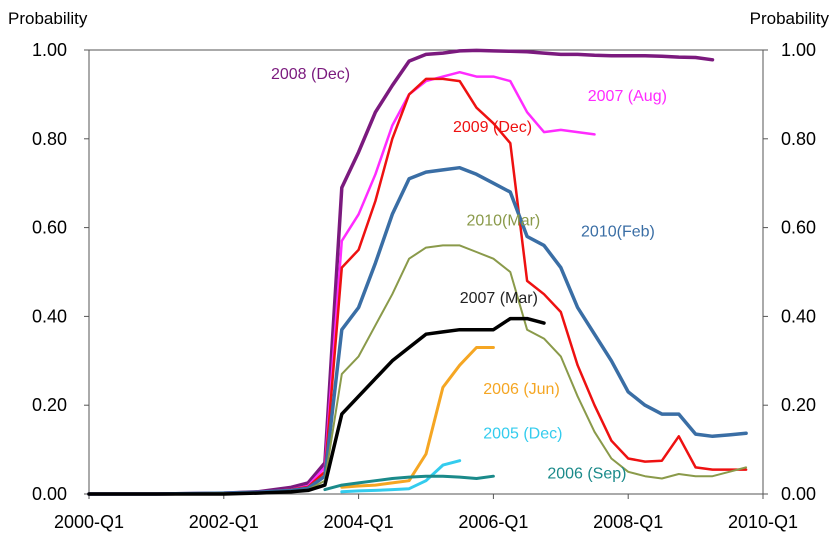 This screenshot has width=833, height=542. I want to click on series-label: 2006 (Jun), so click(521, 389).